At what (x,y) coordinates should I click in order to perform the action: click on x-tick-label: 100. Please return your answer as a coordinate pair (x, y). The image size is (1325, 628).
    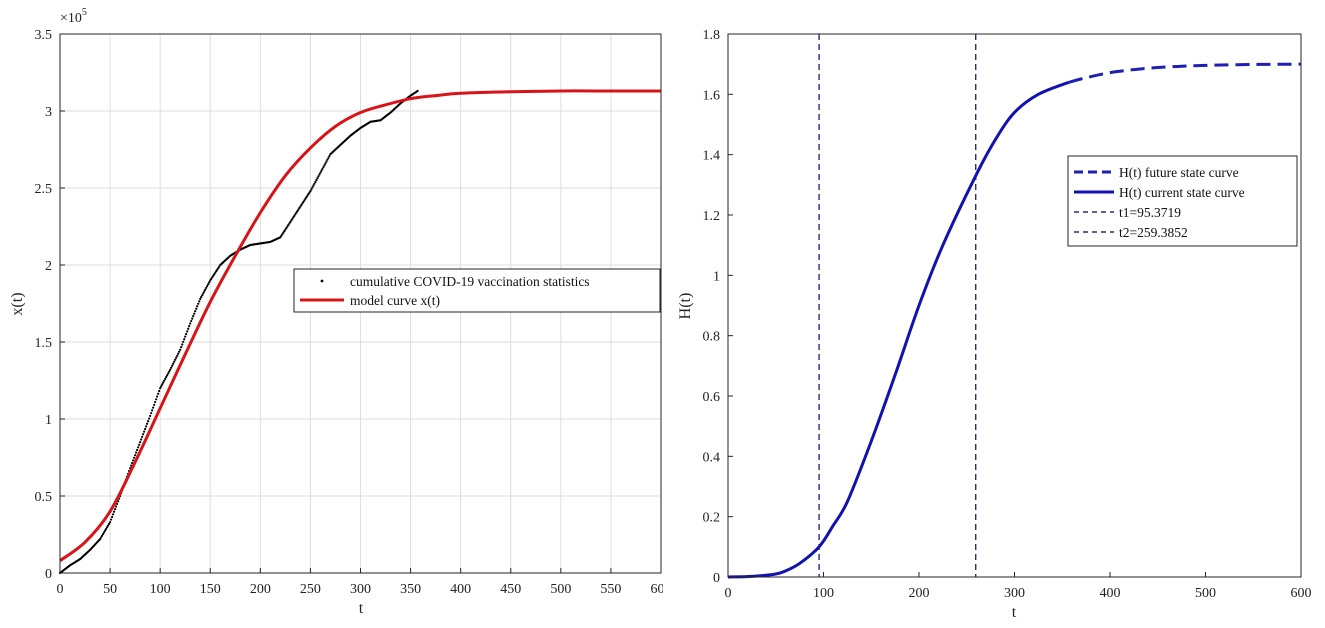
    Looking at the image, I should click on (160, 589).